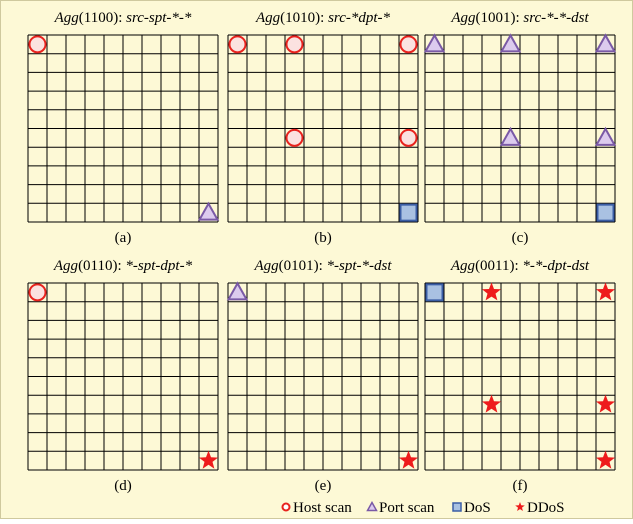 The image size is (633, 524). Describe the element at coordinates (101, 266) in the screenshot. I see `title-code: (0110):` at that location.